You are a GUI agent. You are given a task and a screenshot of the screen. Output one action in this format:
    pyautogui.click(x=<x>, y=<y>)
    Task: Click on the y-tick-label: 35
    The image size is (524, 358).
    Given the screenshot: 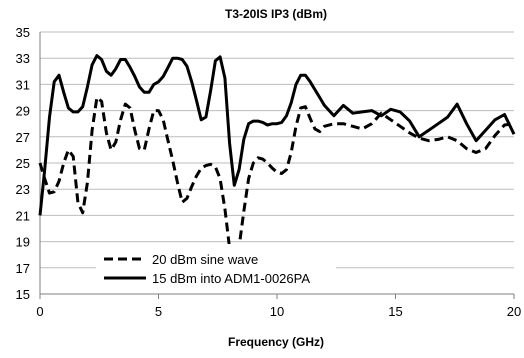 What is the action you would take?
    pyautogui.click(x=23, y=32)
    